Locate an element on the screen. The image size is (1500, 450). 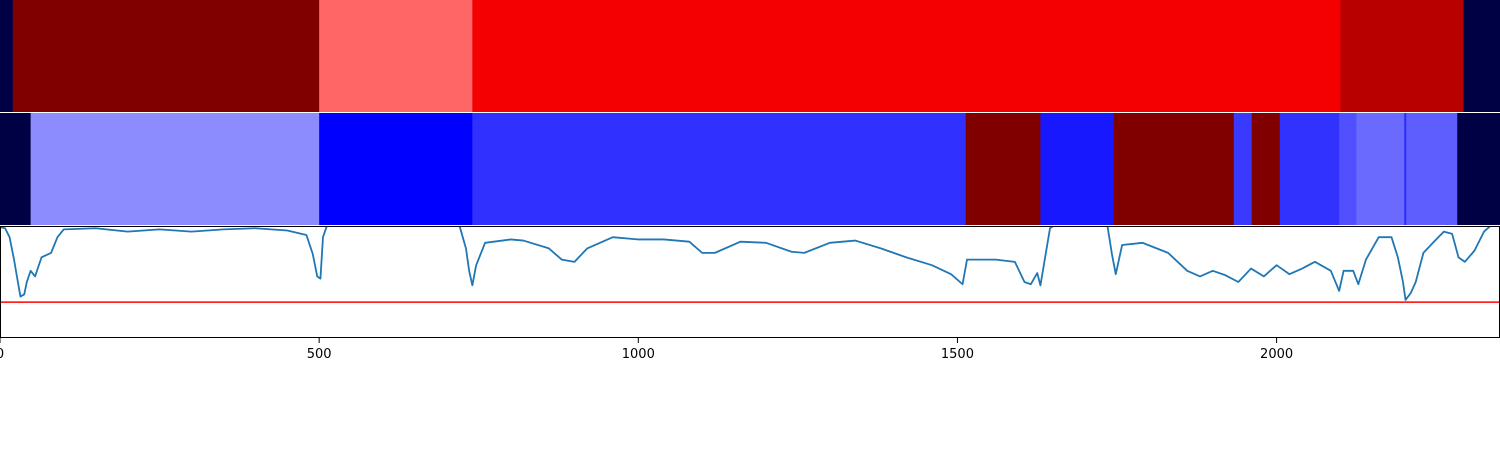
x-tick-label: 1500 is located at coordinates (957, 354).